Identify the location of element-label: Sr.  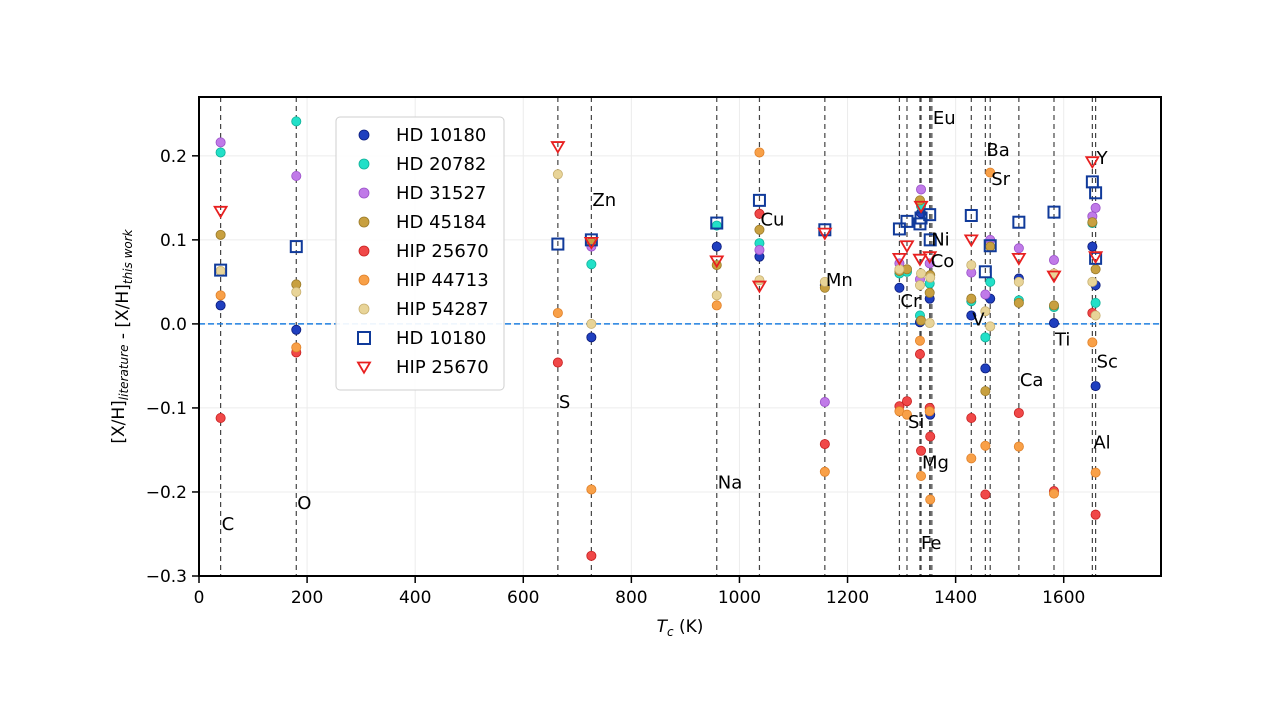
(1000, 179).